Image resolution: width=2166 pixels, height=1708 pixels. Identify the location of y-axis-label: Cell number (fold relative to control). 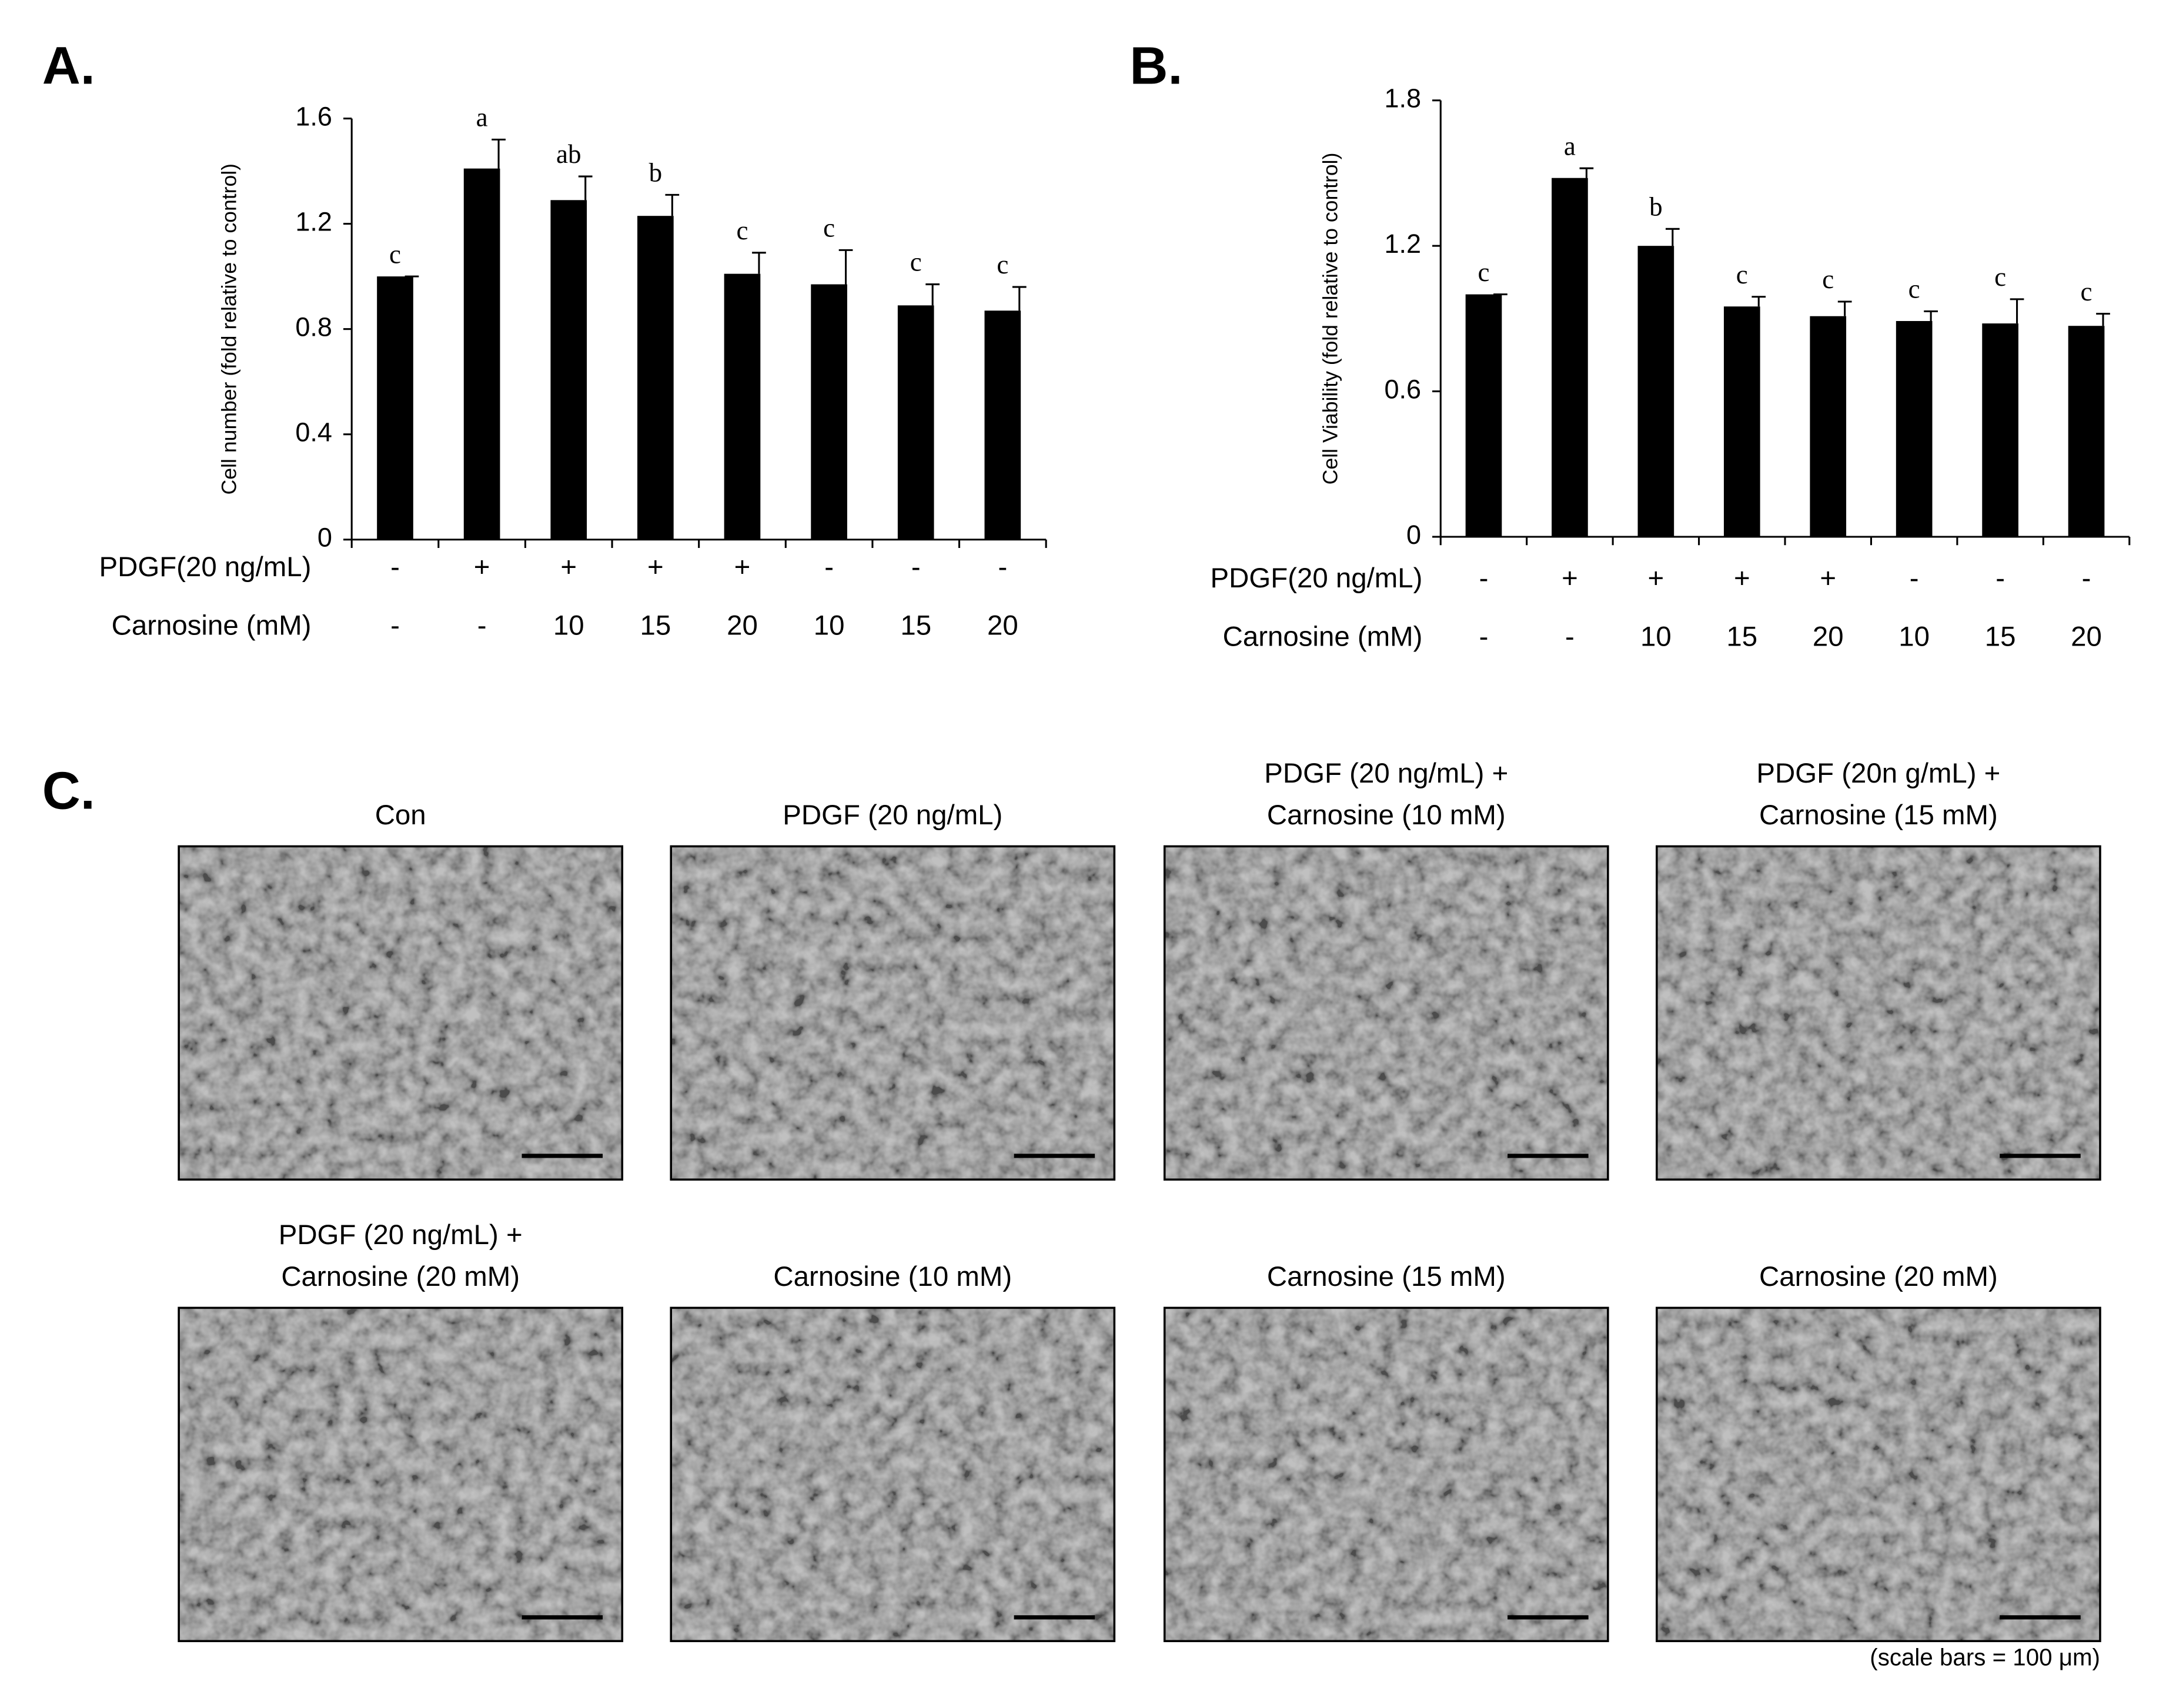
(228, 329).